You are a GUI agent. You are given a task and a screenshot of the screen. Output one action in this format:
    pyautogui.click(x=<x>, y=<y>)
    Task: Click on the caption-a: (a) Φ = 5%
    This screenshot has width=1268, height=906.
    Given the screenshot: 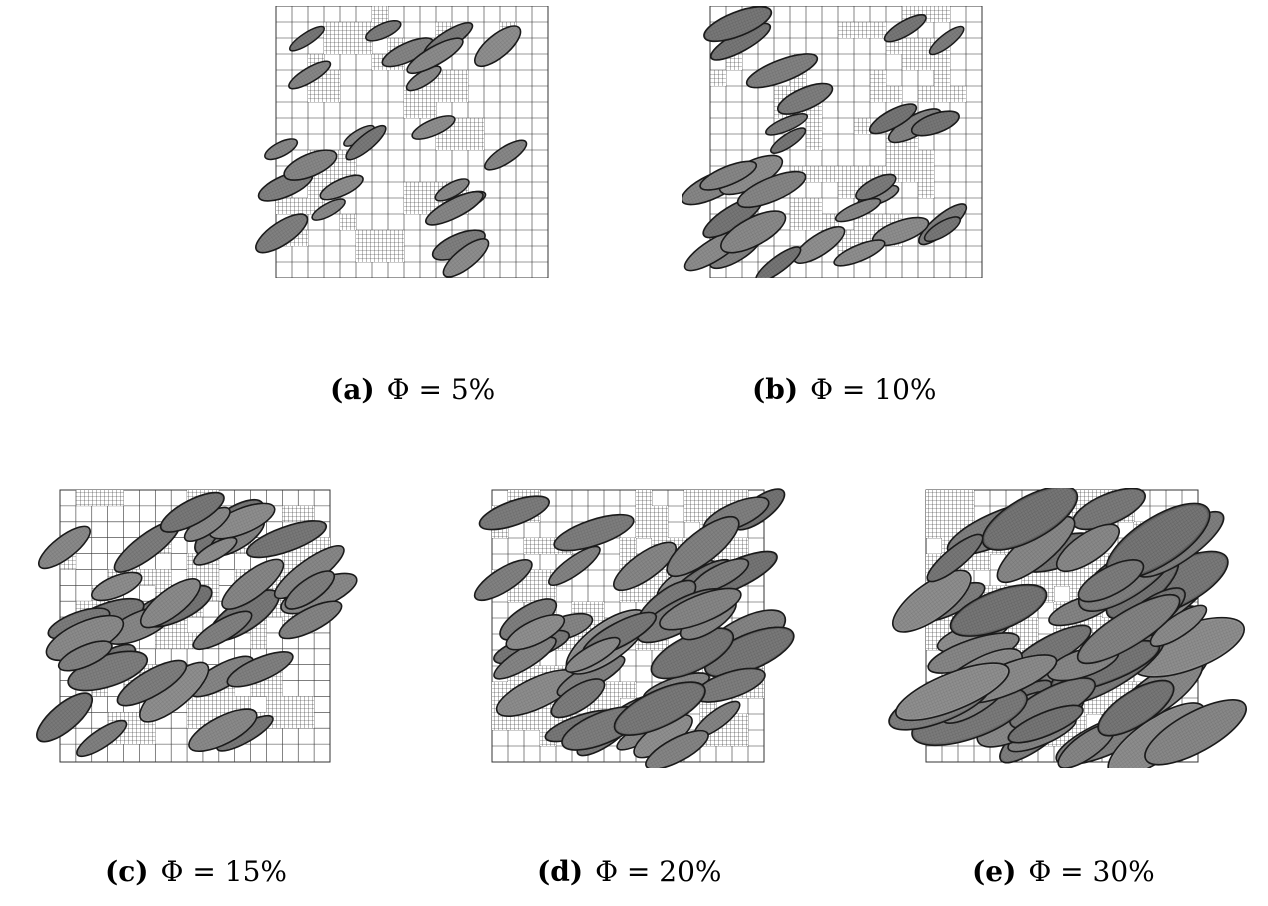 What is the action you would take?
    pyautogui.click(x=412, y=389)
    